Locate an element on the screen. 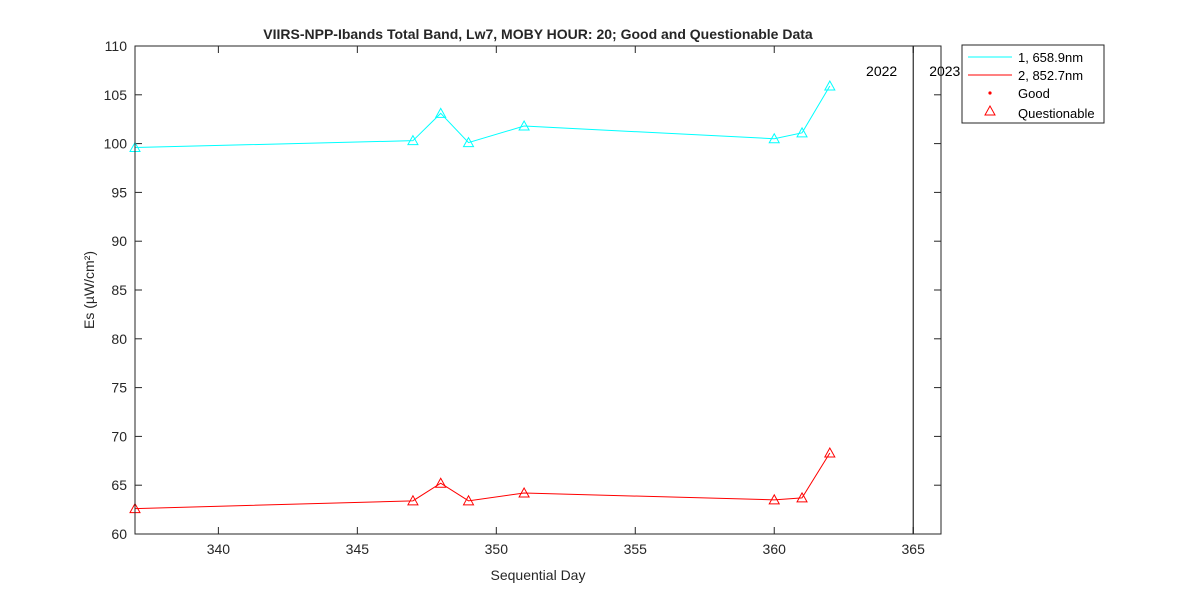  y-tick-label: 110 is located at coordinates (116, 46).